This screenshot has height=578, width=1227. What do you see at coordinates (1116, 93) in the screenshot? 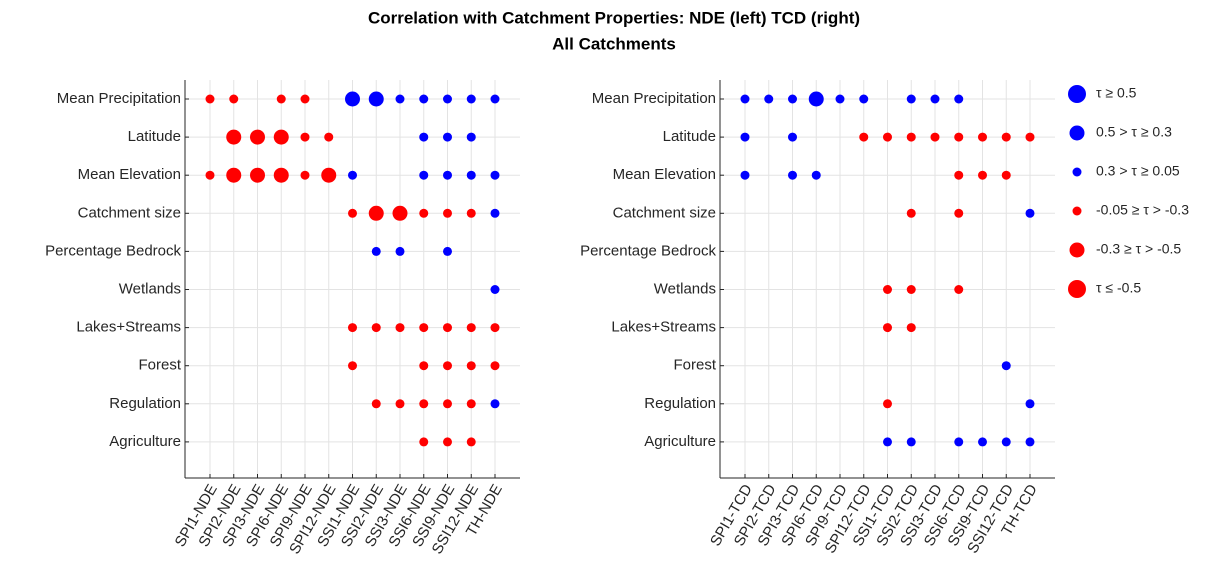
I see `legend-label: τ ≥ 0.5` at bounding box center [1116, 93].